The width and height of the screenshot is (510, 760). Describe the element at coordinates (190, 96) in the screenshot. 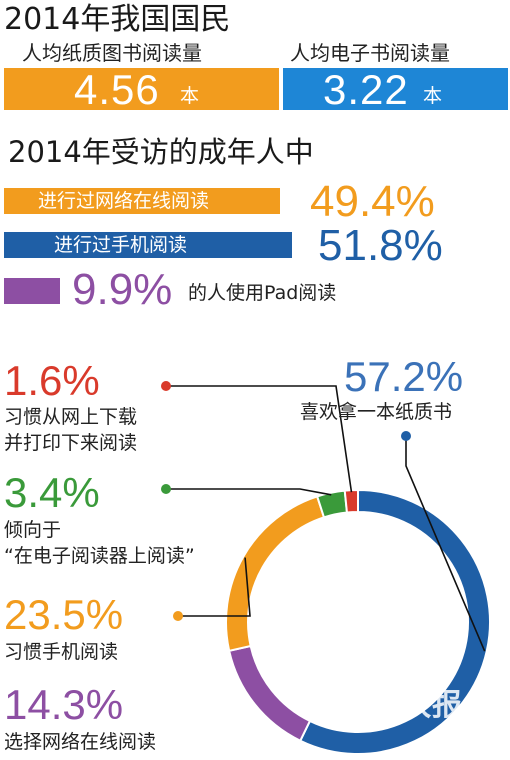

I see `paper-unit: 本` at that location.